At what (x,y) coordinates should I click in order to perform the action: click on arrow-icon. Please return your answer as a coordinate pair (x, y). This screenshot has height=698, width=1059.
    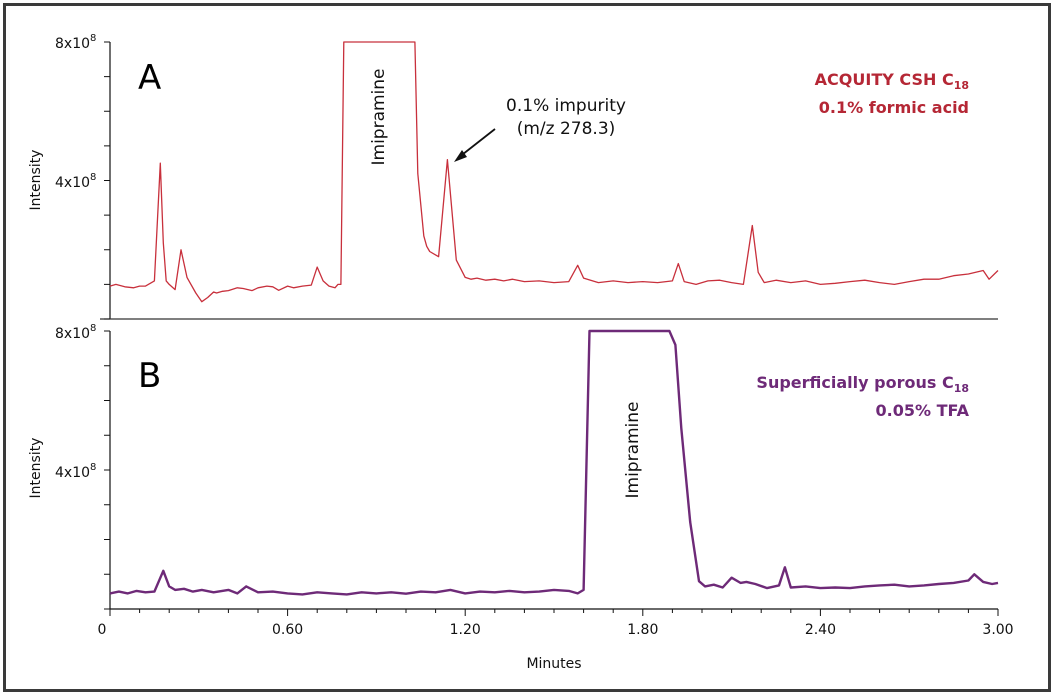
    Looking at the image, I should click on (475, 145).